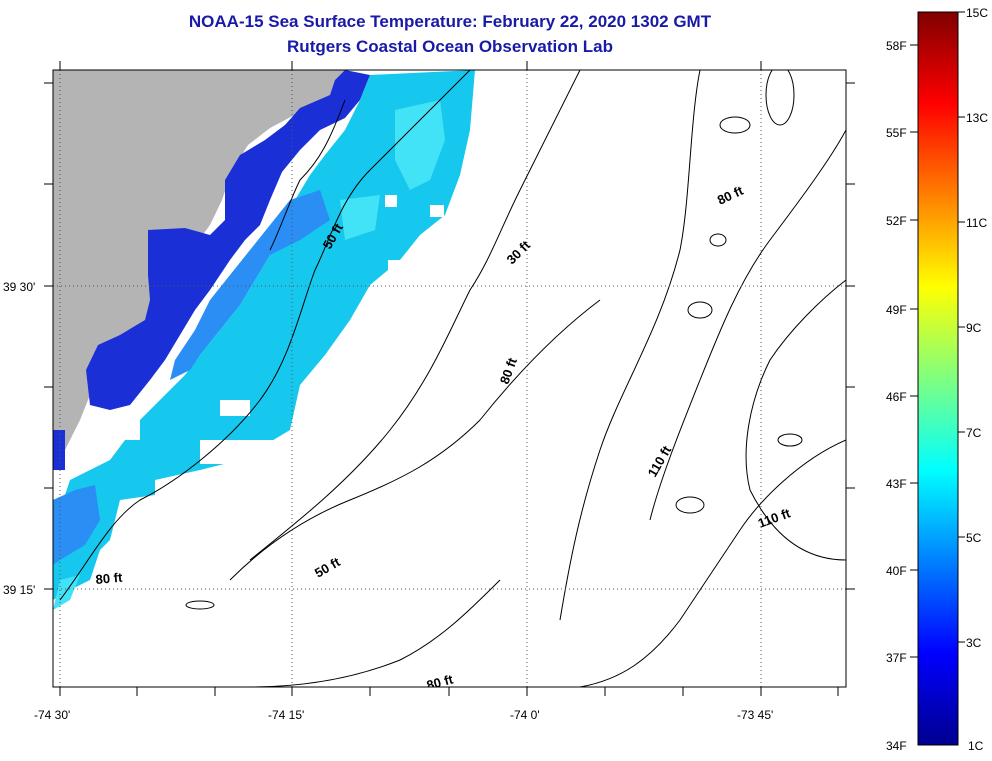 Image resolution: width=992 pixels, height=761 pixels. Describe the element at coordinates (896, 571) in the screenshot. I see `colorbar-fahrenheit-label: 40F` at that location.